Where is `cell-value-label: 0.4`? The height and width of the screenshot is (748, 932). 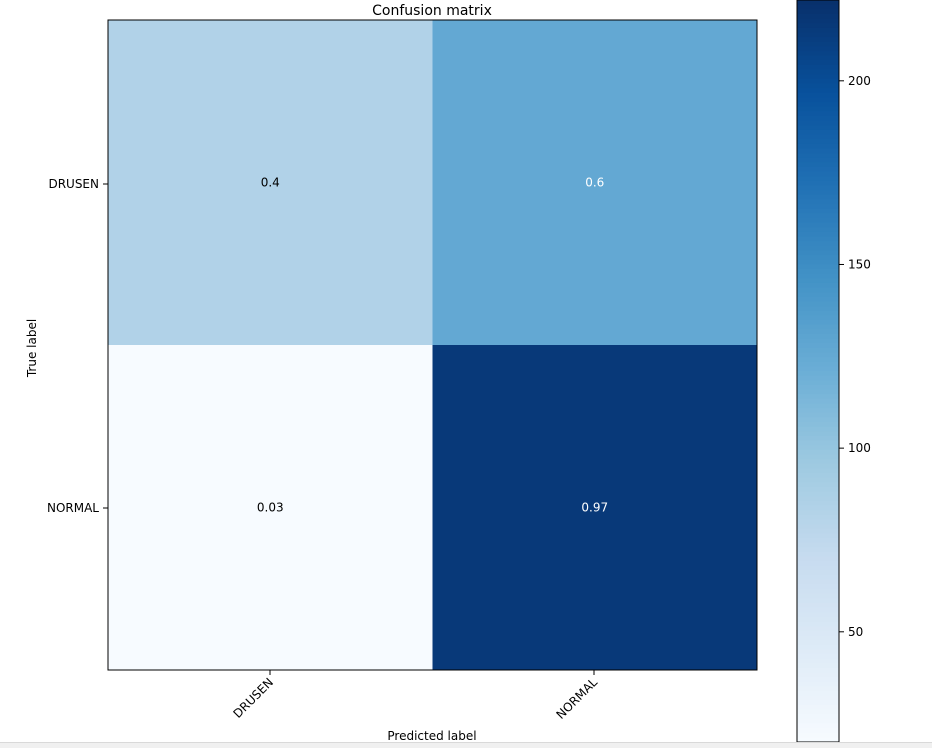
cell-value-label: 0.4 is located at coordinates (270, 183).